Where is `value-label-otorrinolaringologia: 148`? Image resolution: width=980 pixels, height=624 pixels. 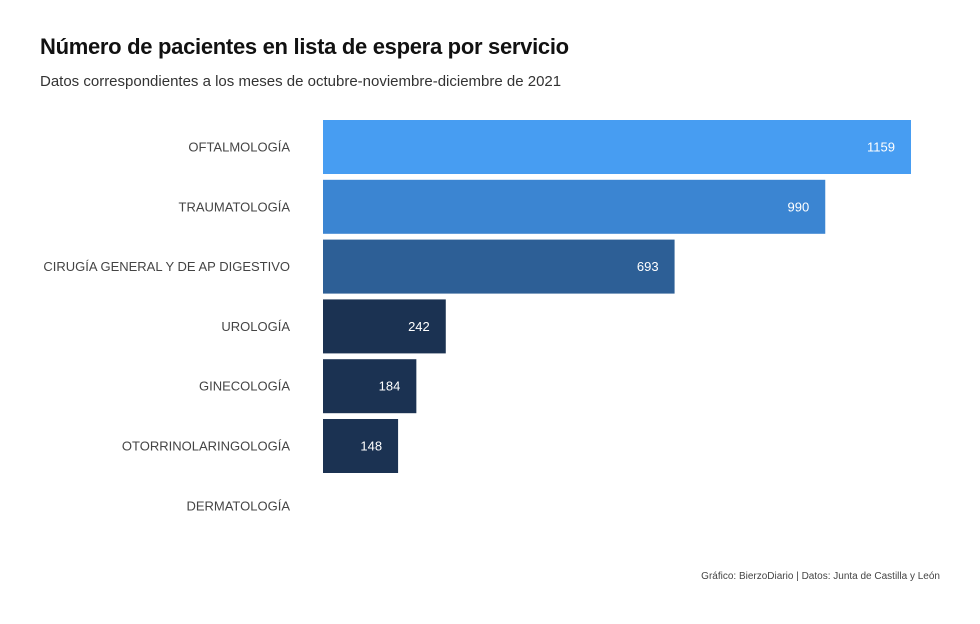 value-label-otorrinolaringologia: 148 is located at coordinates (371, 446).